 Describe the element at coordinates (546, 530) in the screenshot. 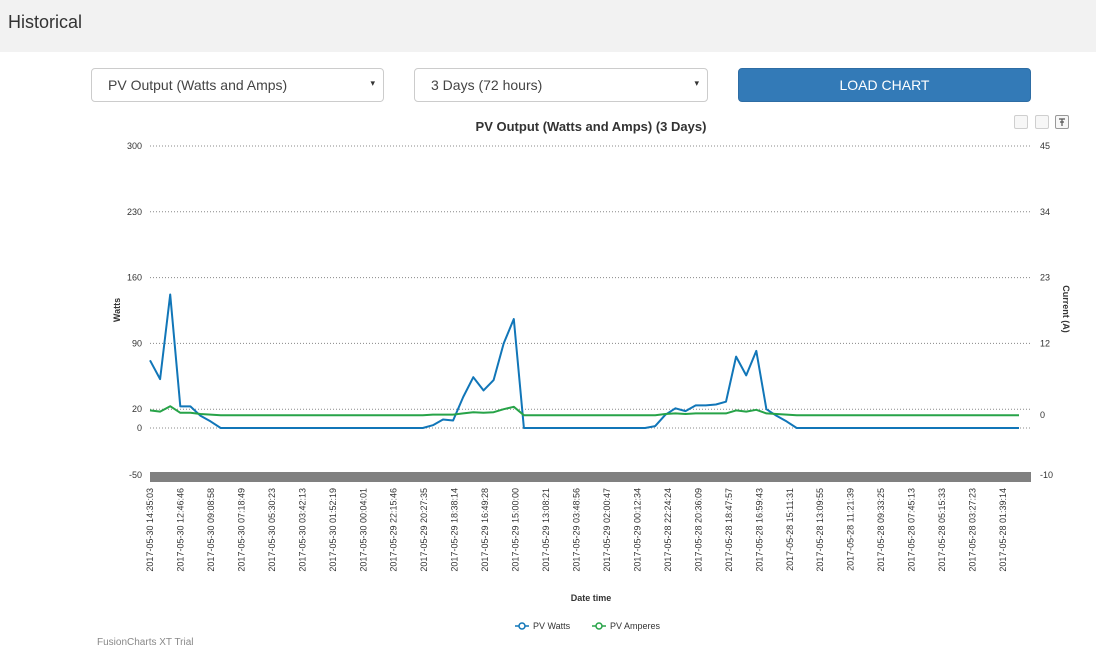

I see `x-tick-label: 2017-05-29 13:08:21` at that location.